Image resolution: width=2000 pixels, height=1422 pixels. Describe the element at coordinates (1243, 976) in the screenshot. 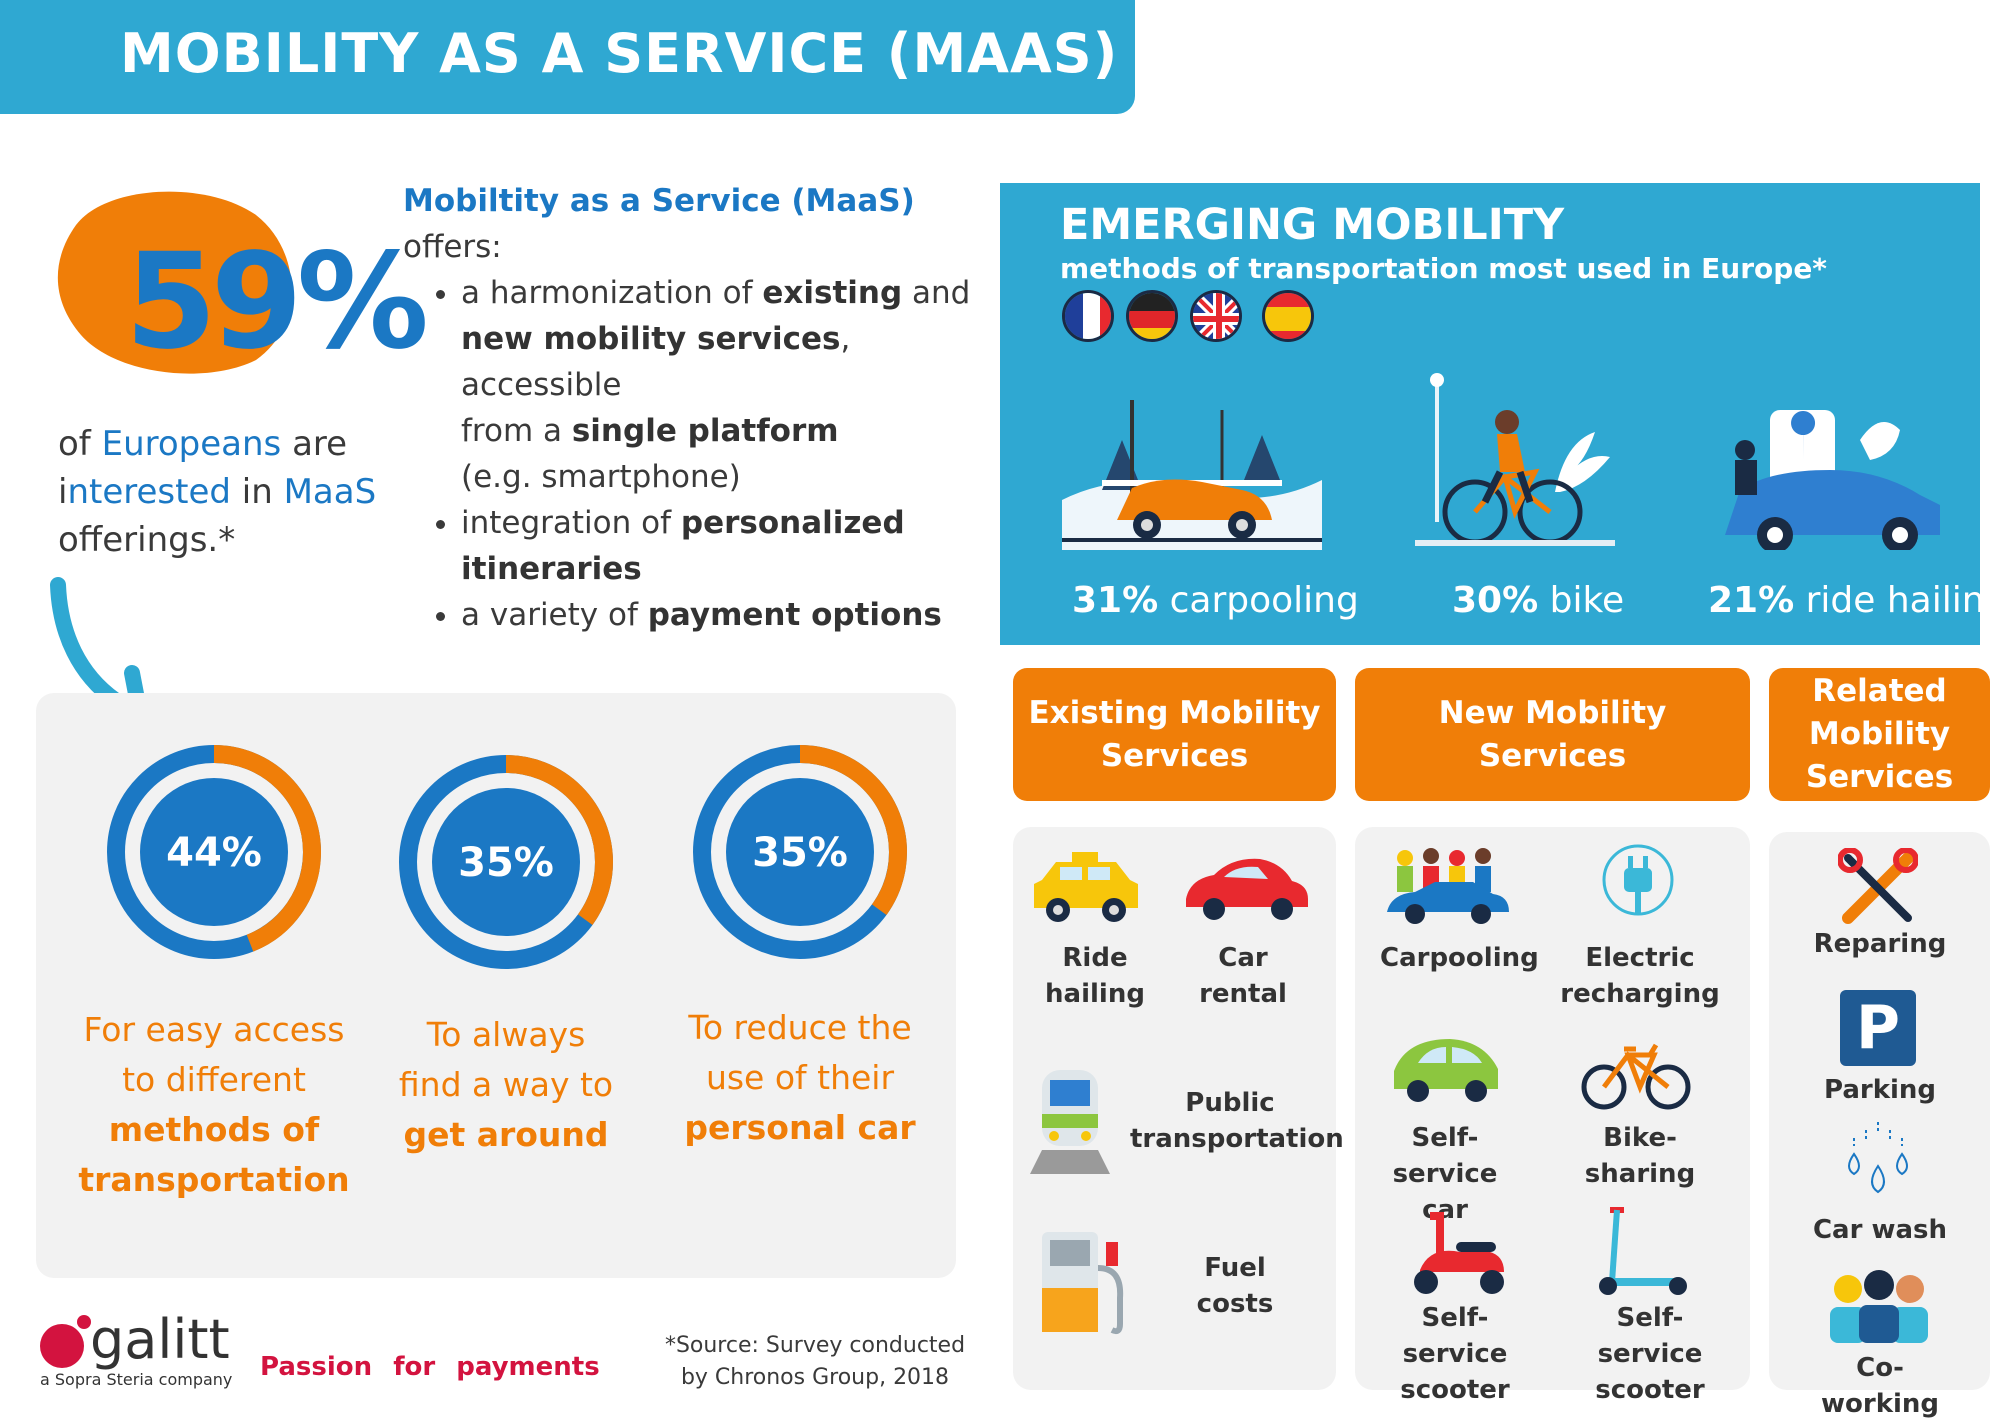

I see `car-rental-label: Car rental` at that location.